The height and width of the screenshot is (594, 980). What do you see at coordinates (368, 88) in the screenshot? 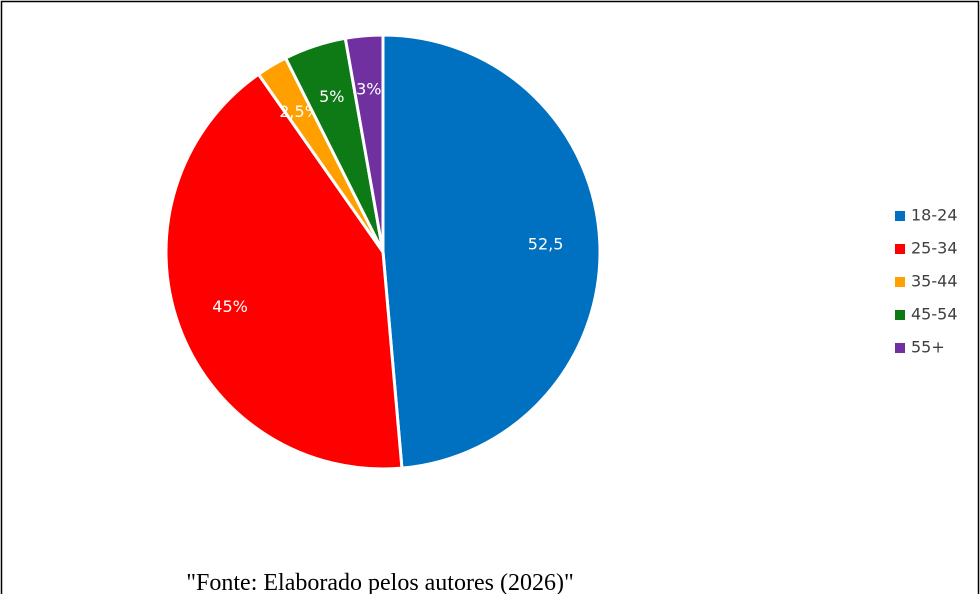
I see `data-label: 3%` at bounding box center [368, 88].